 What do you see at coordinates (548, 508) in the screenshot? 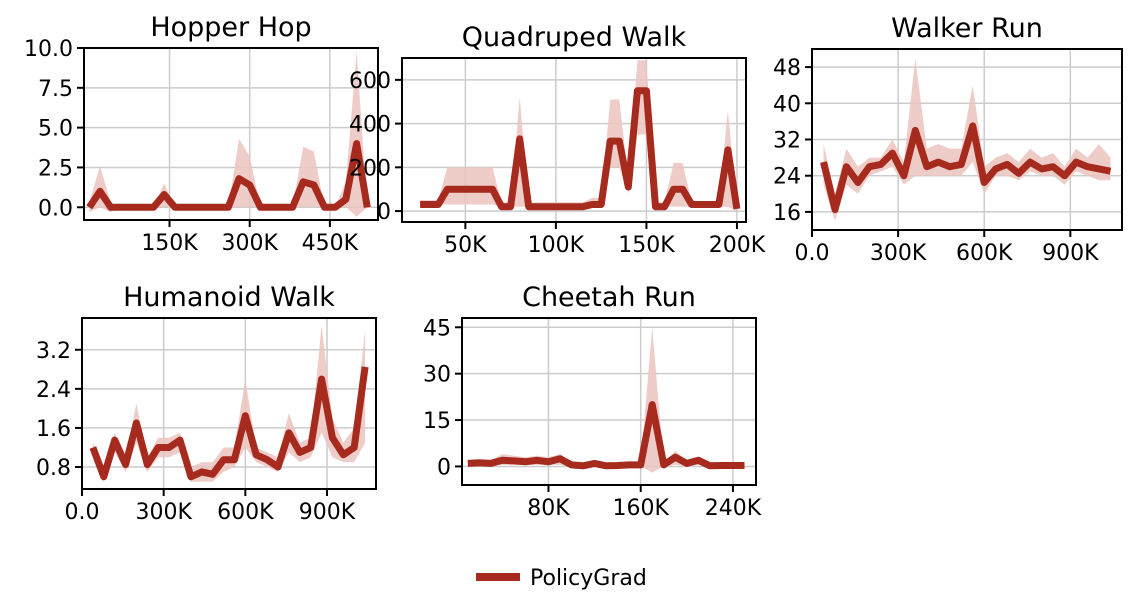
I see `x-tick-label: 80K` at bounding box center [548, 508].